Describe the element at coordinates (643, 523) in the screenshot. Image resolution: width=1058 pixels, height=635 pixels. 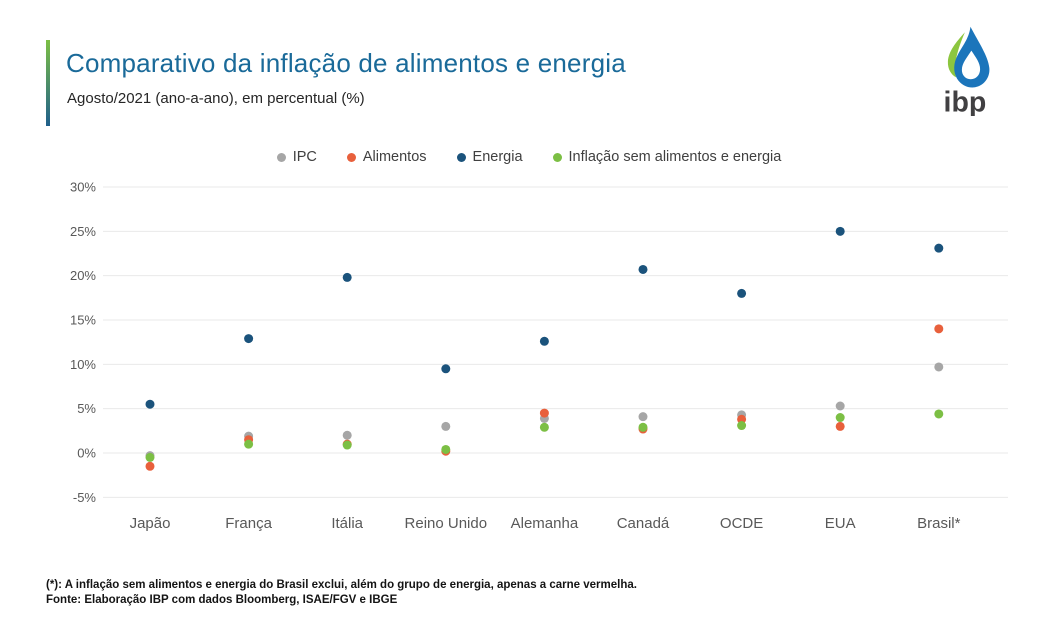
I see `x-tick-label-5: Canadá` at that location.